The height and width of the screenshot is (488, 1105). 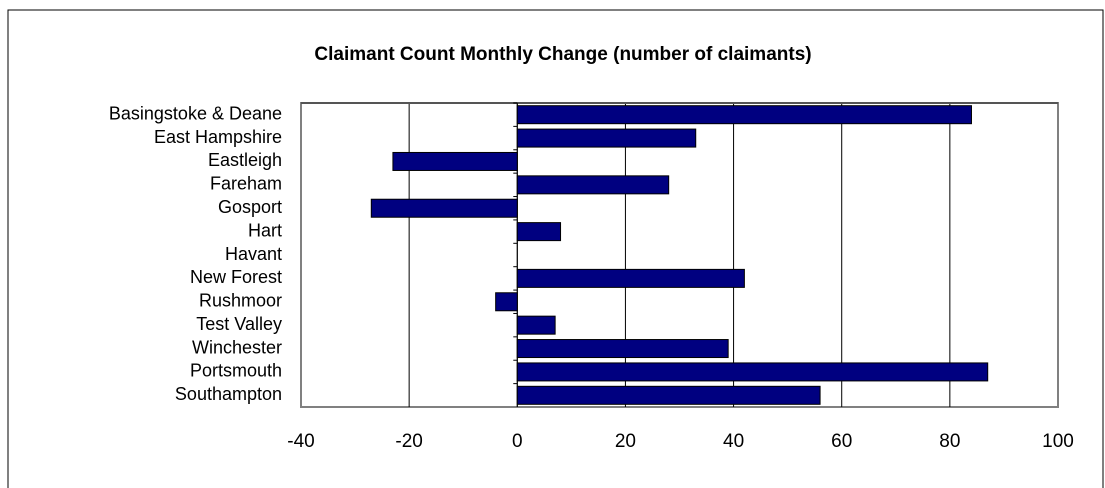 What do you see at coordinates (239, 324) in the screenshot?
I see `y-tick-label: Test Valley` at bounding box center [239, 324].